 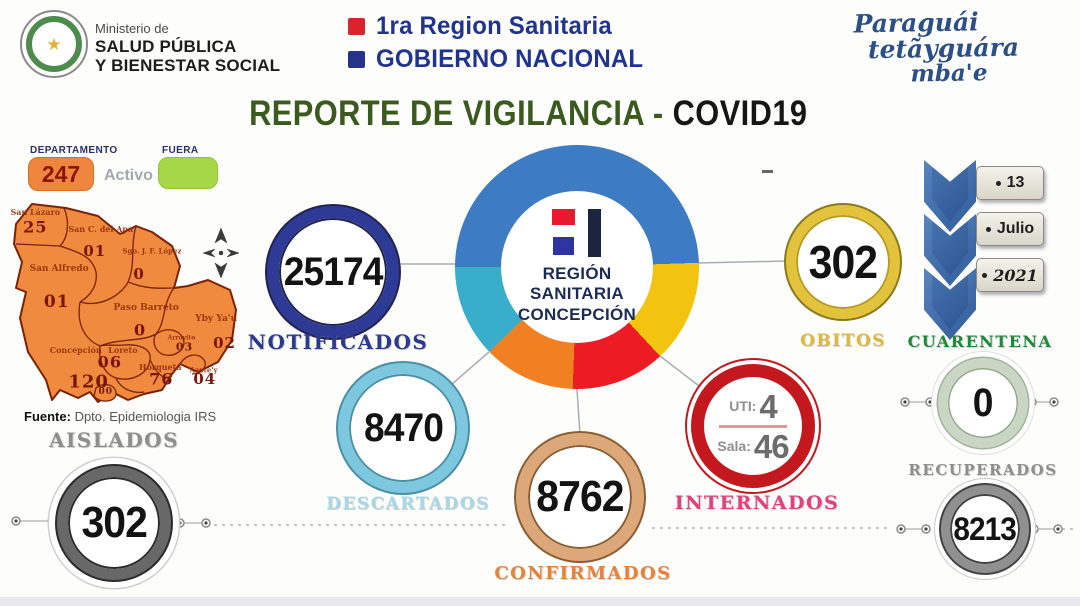 I want to click on district-name: Concepción, so click(x=75, y=350).